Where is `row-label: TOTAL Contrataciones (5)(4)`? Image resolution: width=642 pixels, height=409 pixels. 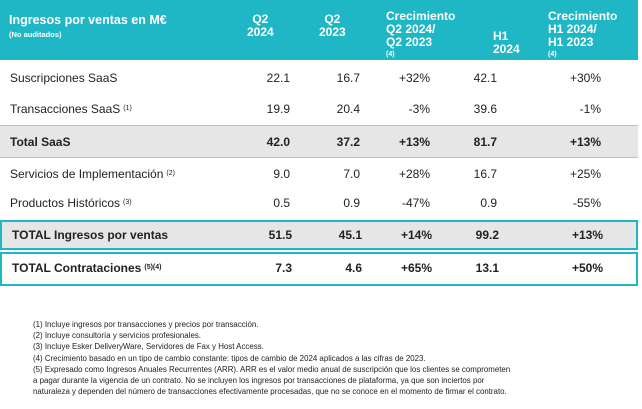
row-label: TOTAL Contrataciones (5)(4) is located at coordinates (87, 268).